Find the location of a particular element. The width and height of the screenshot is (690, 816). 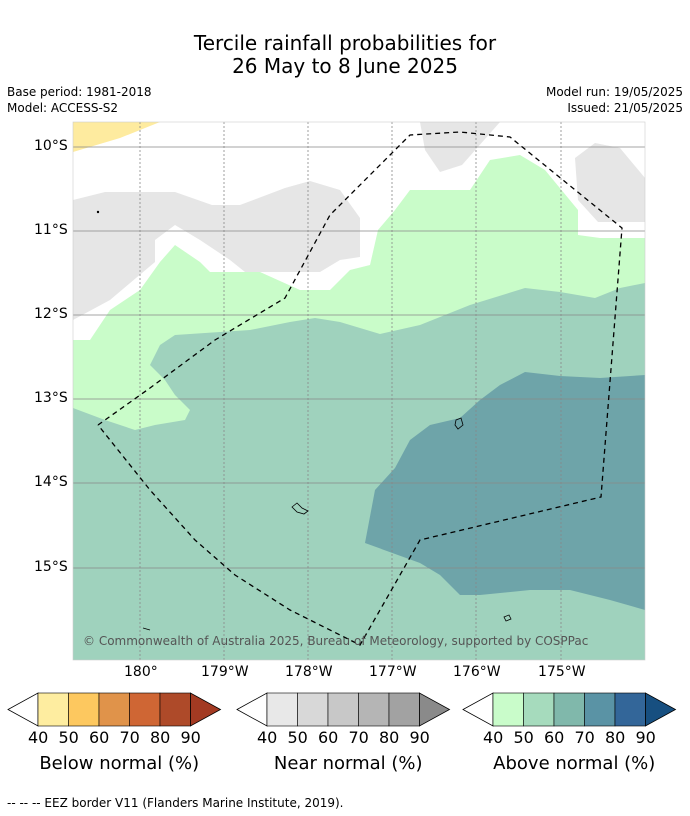

lon-label: 177°W is located at coordinates (393, 672).